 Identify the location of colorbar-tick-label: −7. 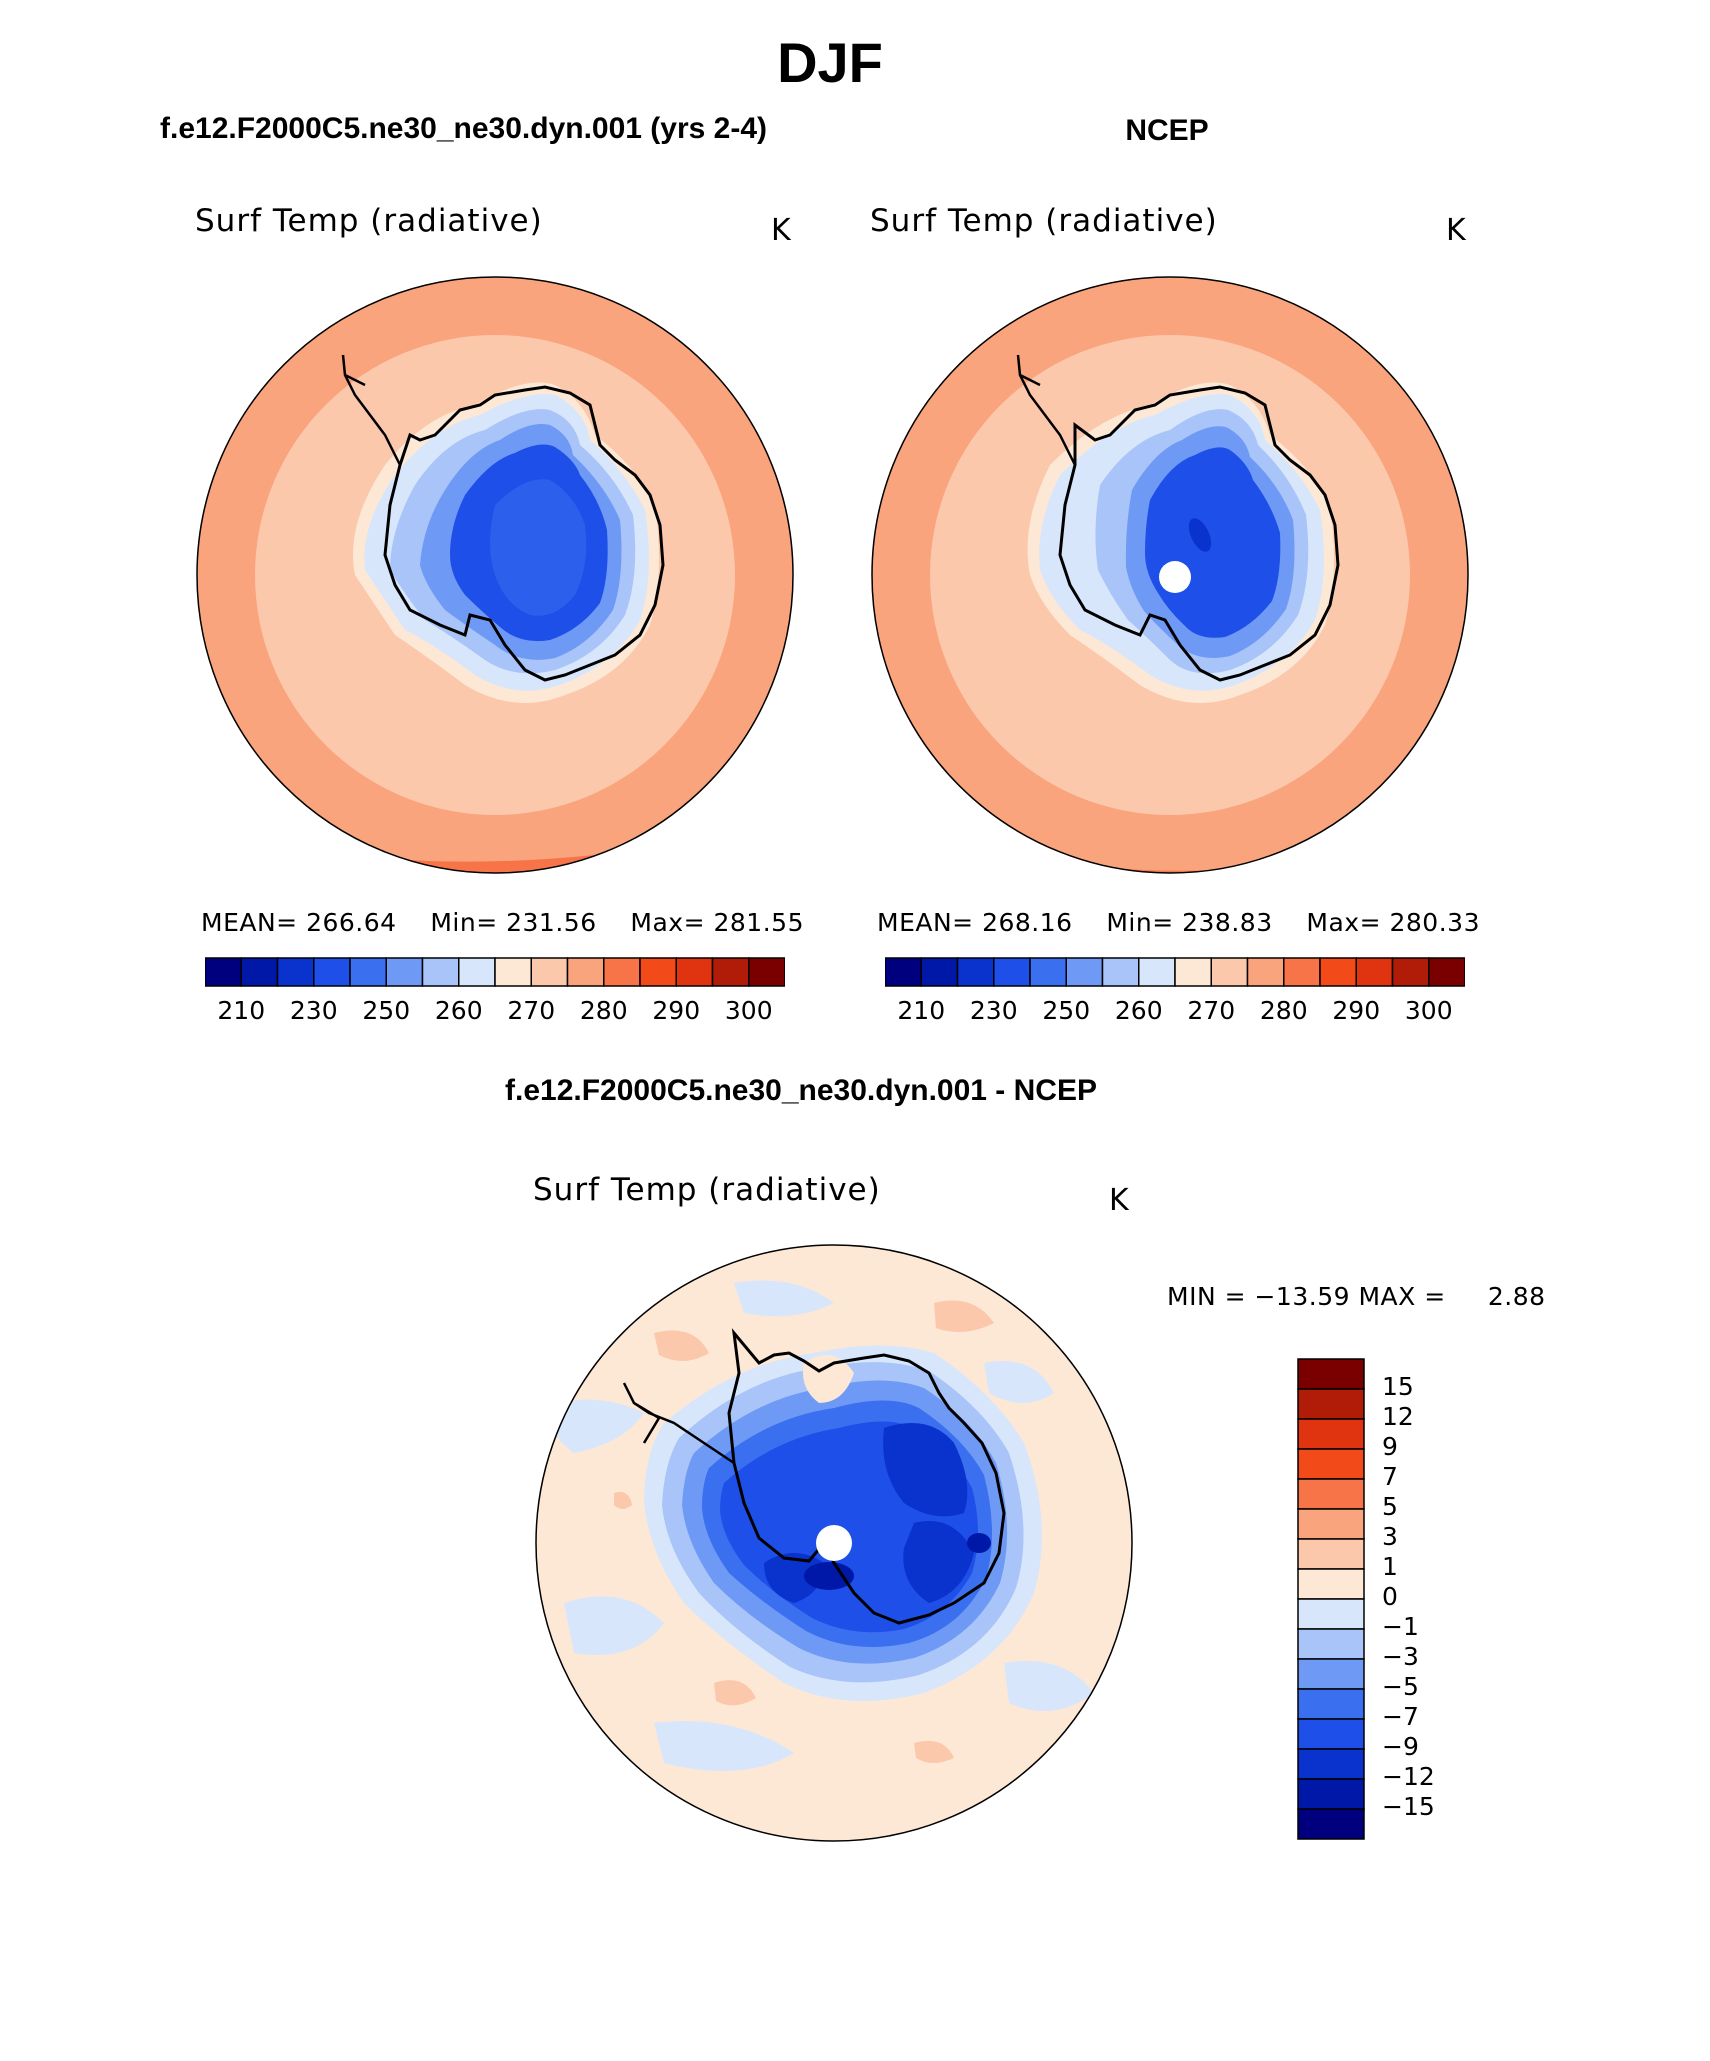
(1400, 1716).